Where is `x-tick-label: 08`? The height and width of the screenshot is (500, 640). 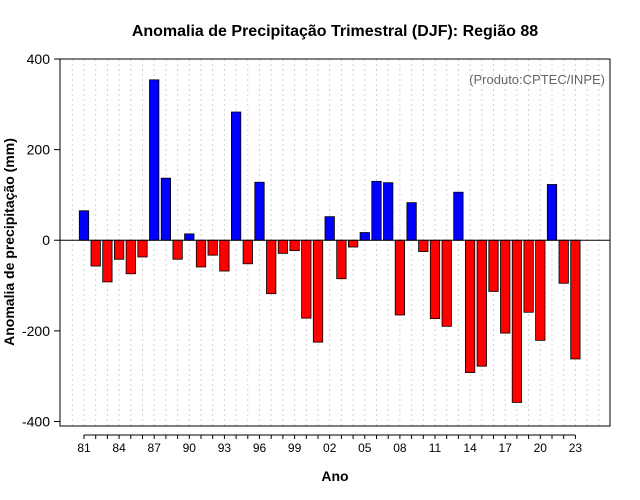
x-tick-label: 08 is located at coordinates (400, 448).